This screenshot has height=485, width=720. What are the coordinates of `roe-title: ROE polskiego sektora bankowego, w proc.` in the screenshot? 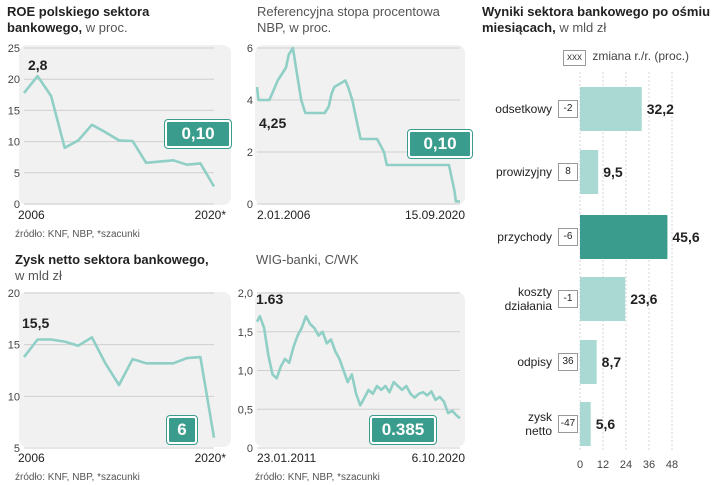 It's located at (78, 20).